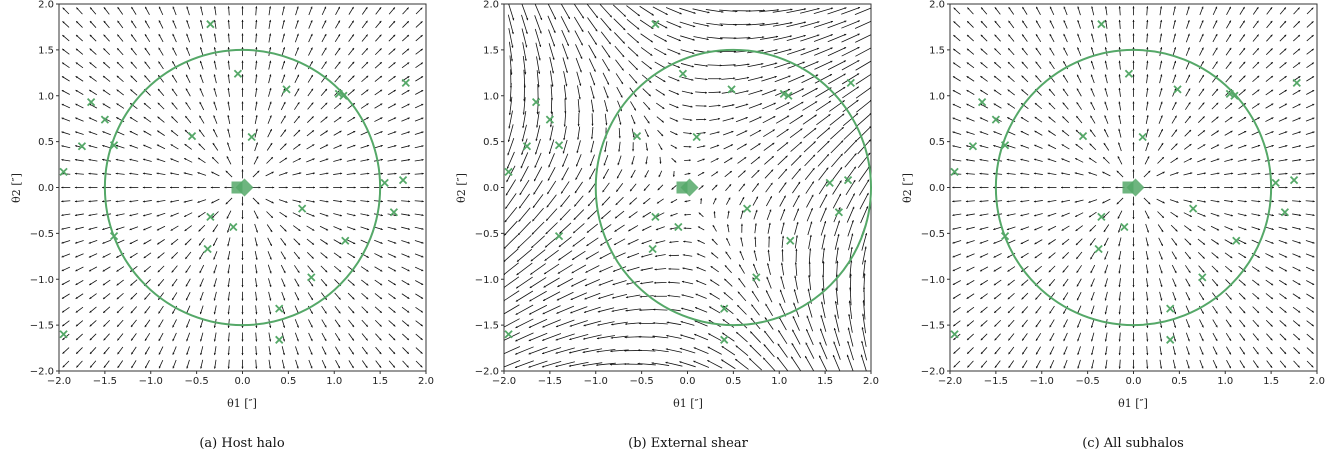 This screenshot has width=1342, height=458. I want to click on x-tick-label: 0.5, so click(288, 381).